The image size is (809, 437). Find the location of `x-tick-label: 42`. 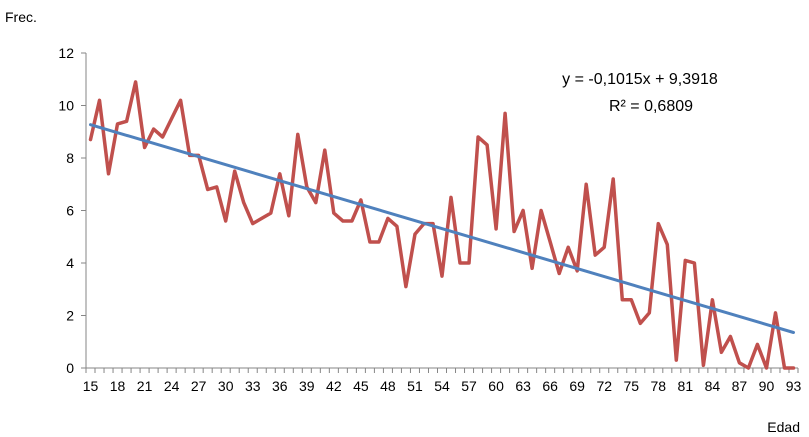

x-tick-label: 42 is located at coordinates (334, 386).